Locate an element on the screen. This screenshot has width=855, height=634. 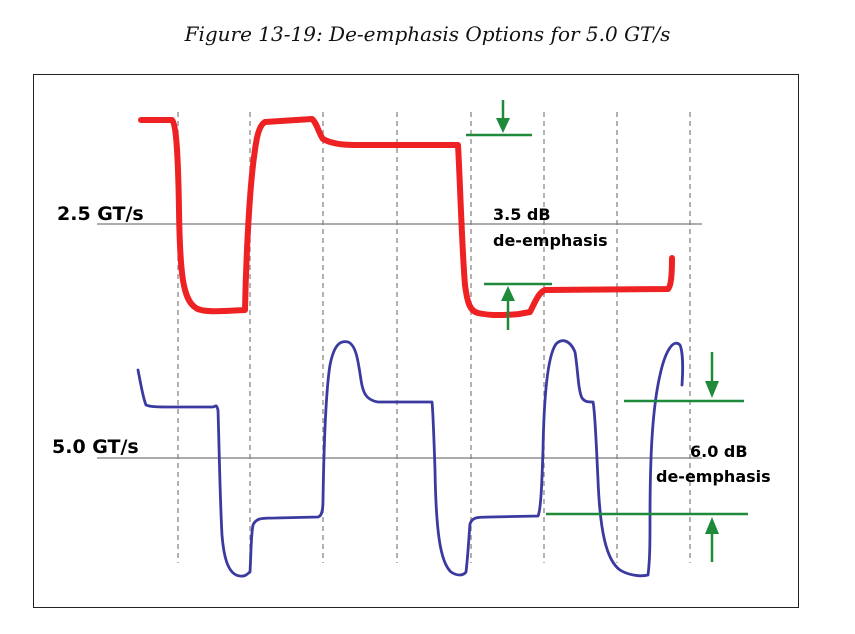
rate-label-2-5: 2.5 GT/s is located at coordinates (100, 214).